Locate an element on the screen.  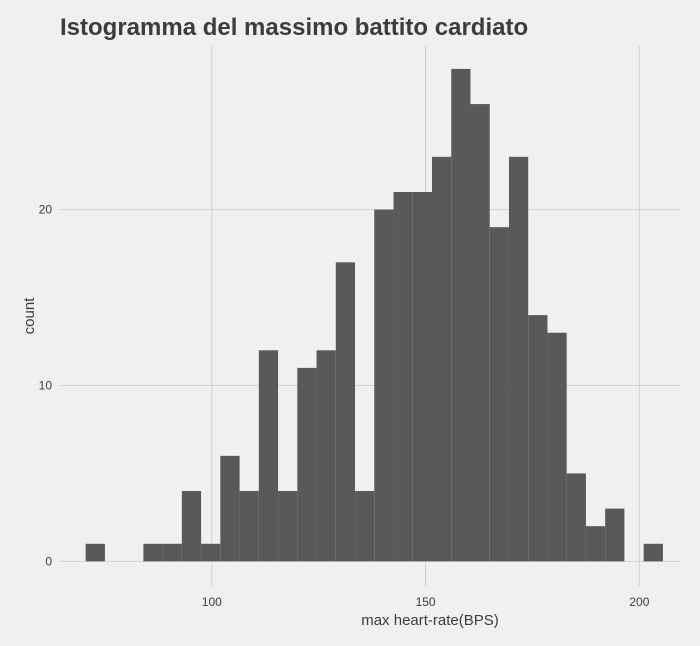
y-axis-label: count is located at coordinates (29, 316).